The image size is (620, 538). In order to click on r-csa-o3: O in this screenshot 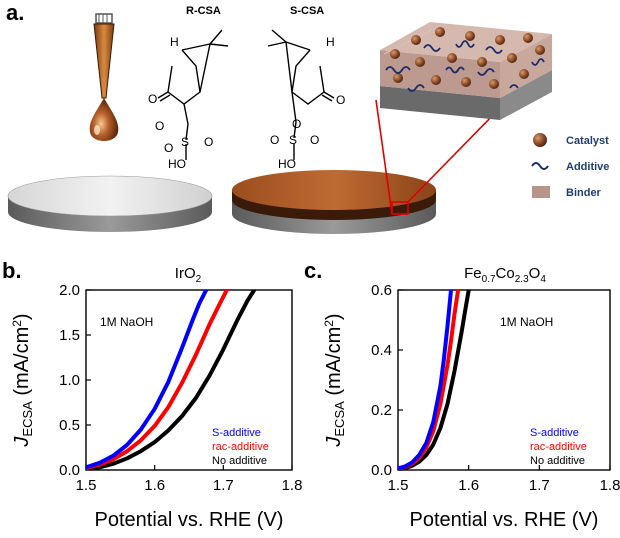, I will do `click(208, 142)`.